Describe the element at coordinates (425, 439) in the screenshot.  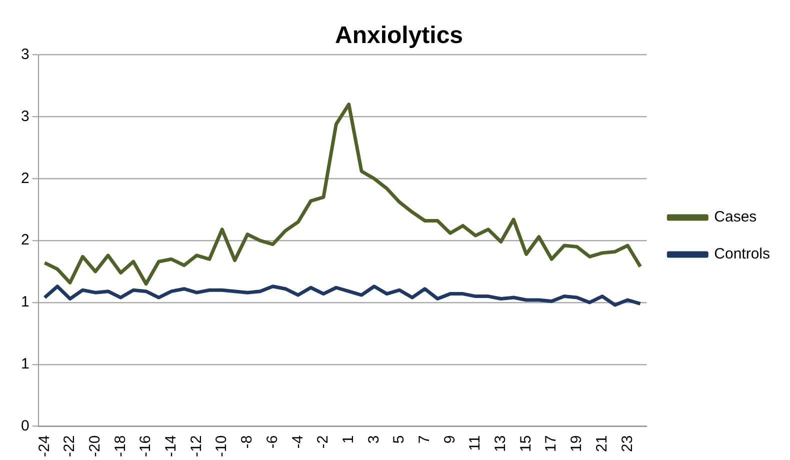
I see `x-tick-label: 7` at that location.